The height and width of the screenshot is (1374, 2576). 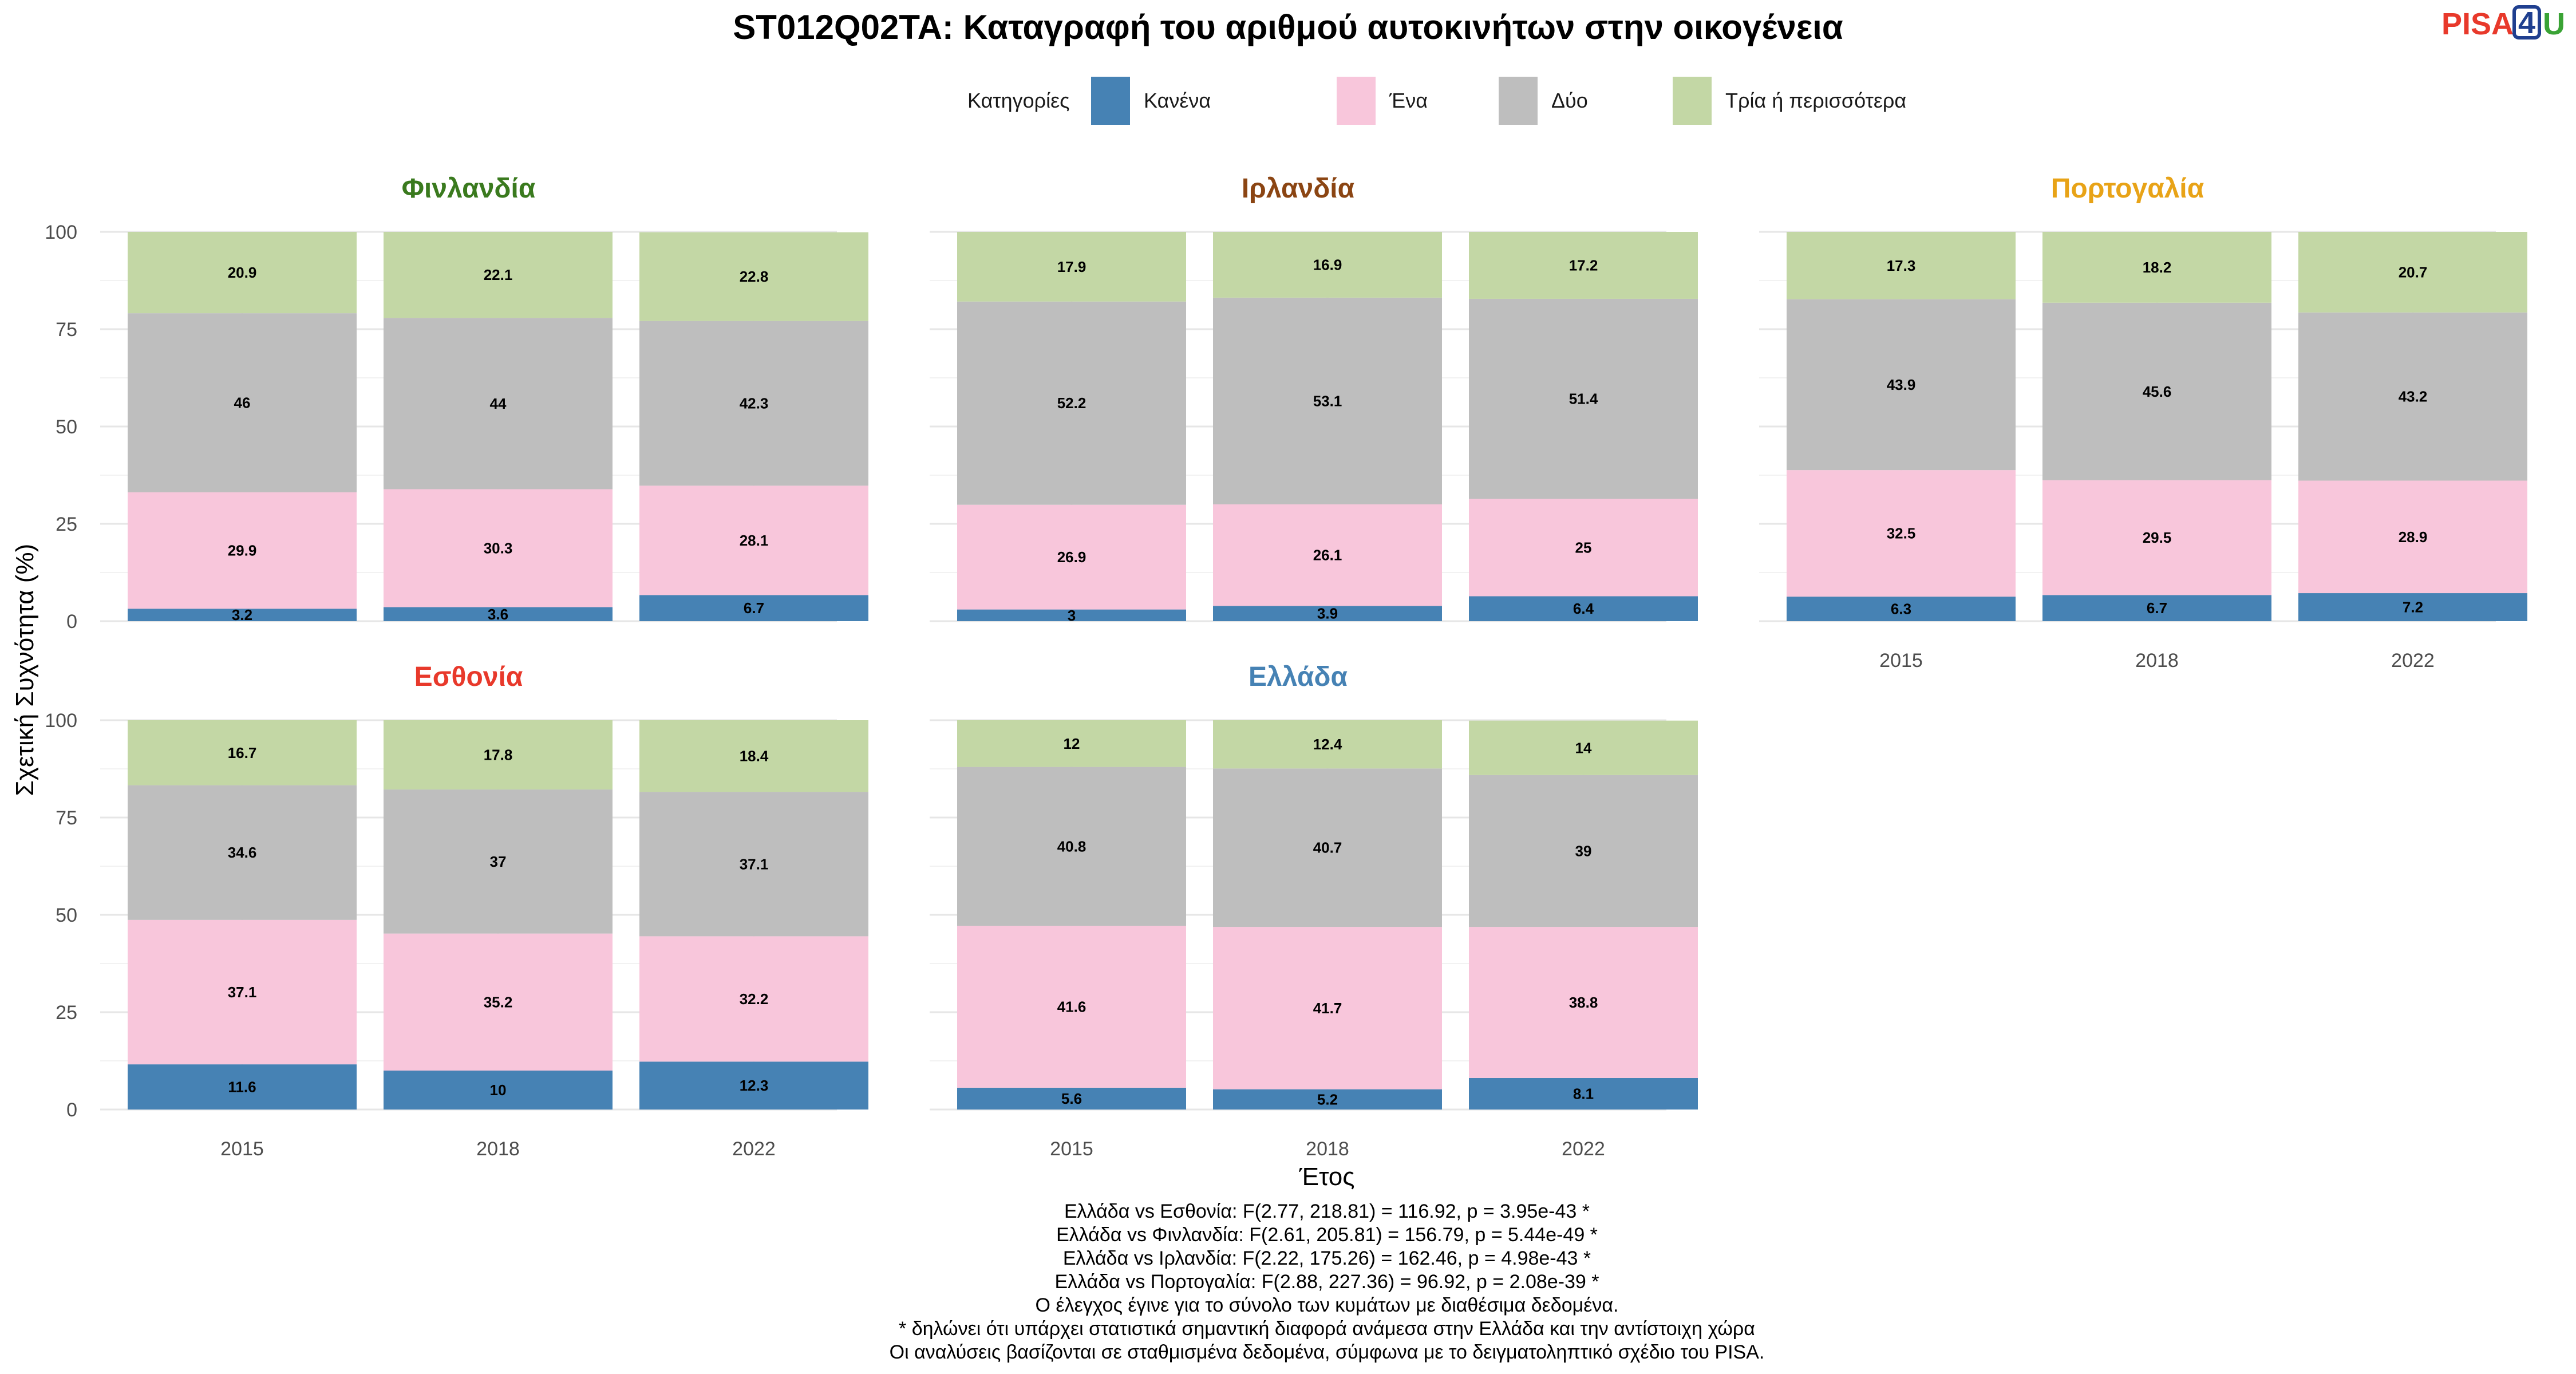 I want to click on bar-εσθονία-2022-2, so click(x=753, y=865).